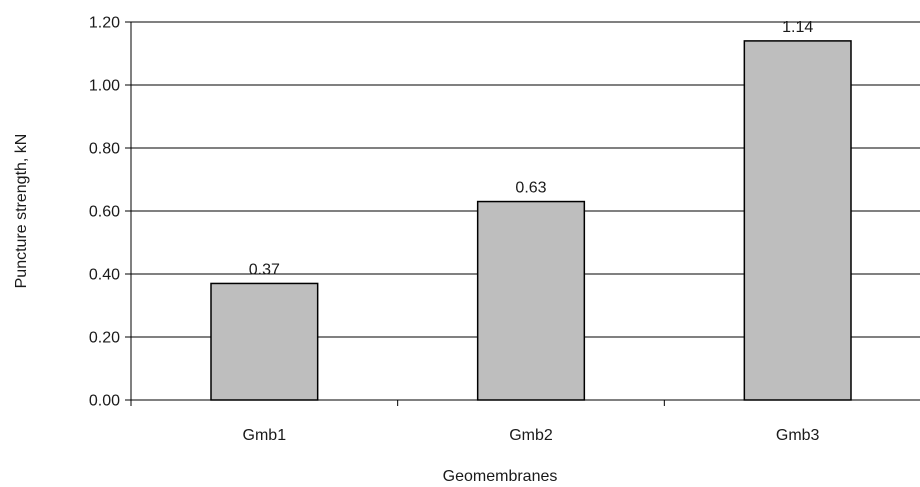 The image size is (920, 487). I want to click on bar-gmb2, so click(531, 300).